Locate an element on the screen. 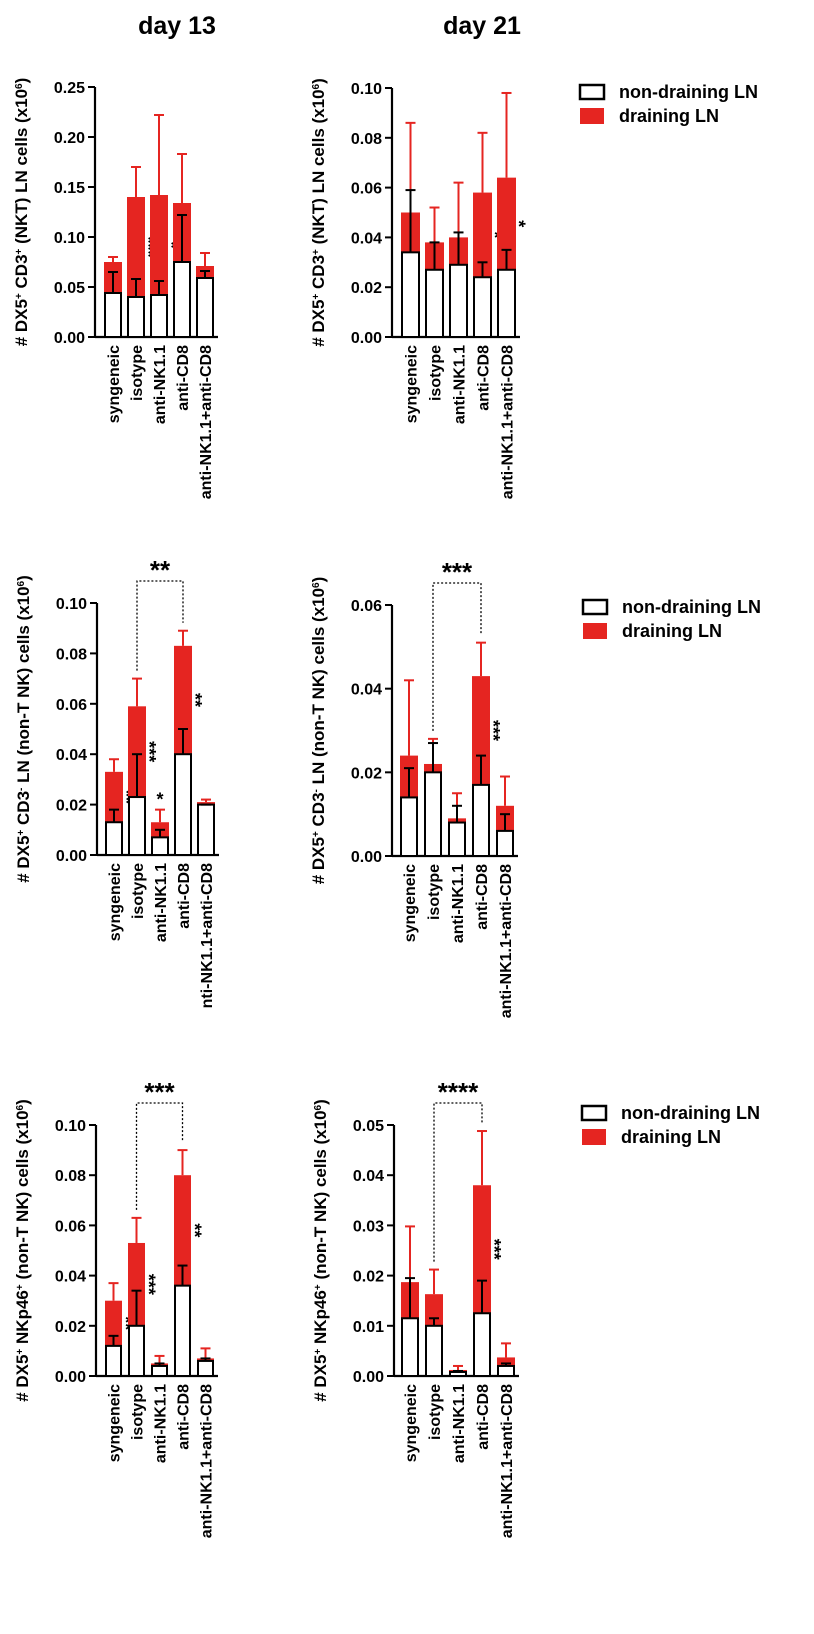  column-title-day13: day 13 is located at coordinates (177, 26).